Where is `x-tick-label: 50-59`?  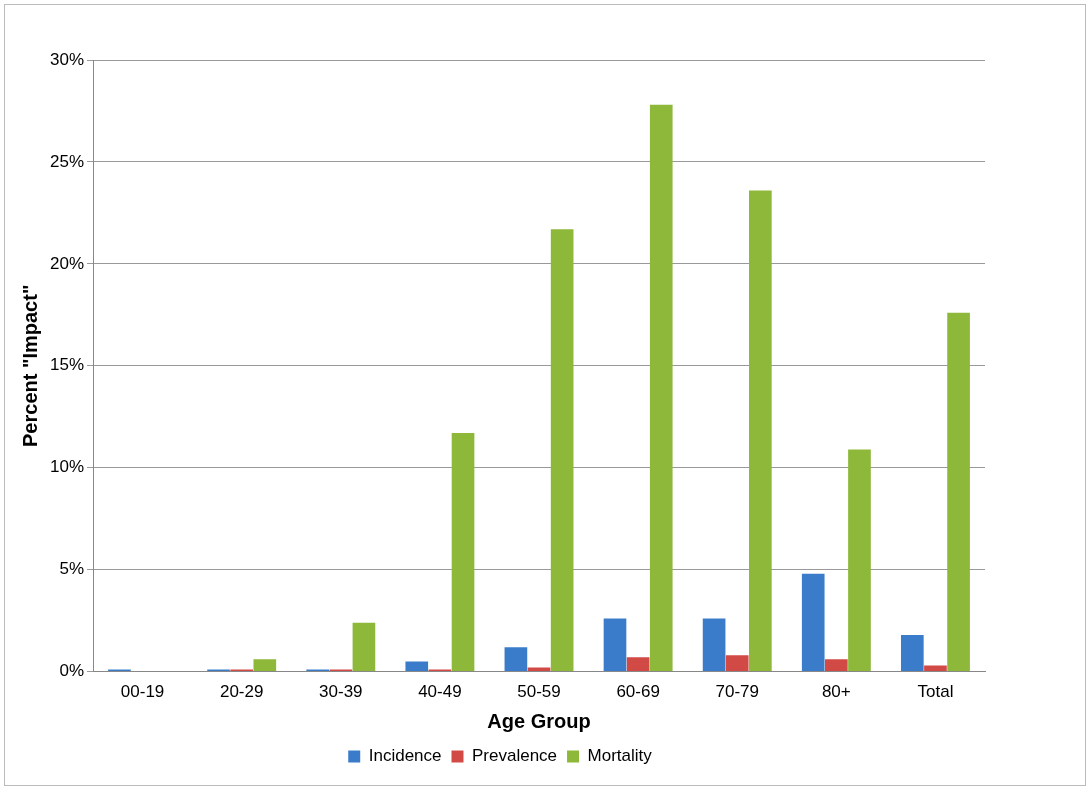
x-tick-label: 50-59 is located at coordinates (539, 692).